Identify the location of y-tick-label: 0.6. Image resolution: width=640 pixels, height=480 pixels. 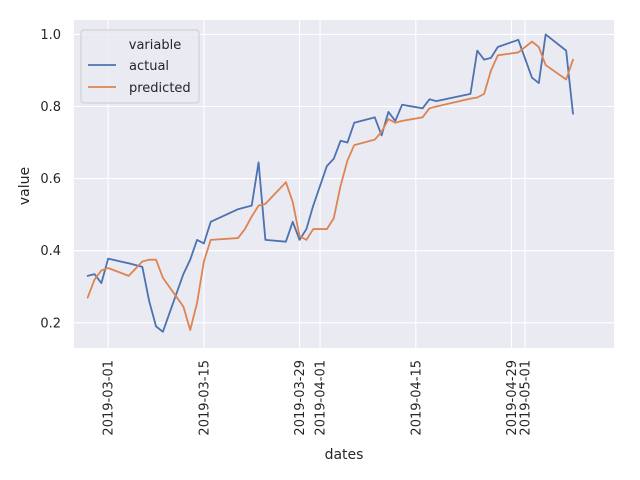
(50, 179).